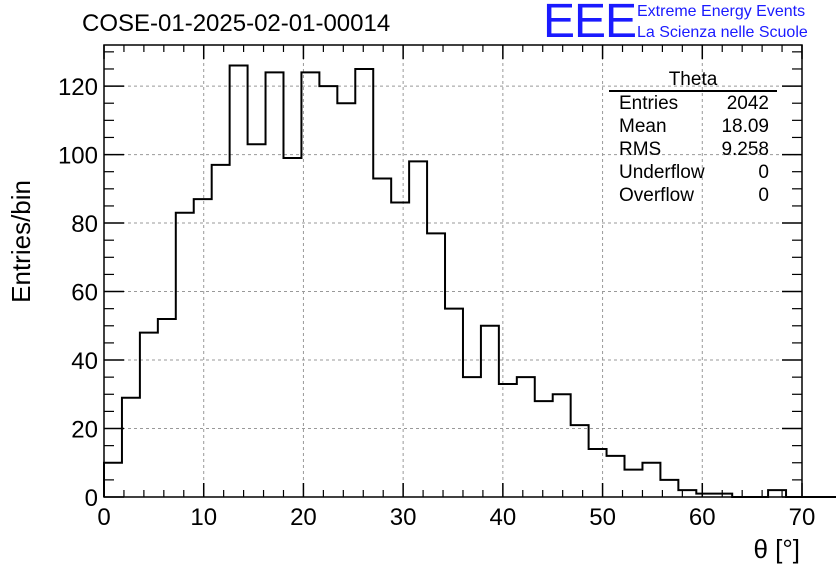 Image resolution: width=836 pixels, height=572 pixels. Describe the element at coordinates (84, 293) in the screenshot. I see `y-tick-label: 60` at that location.